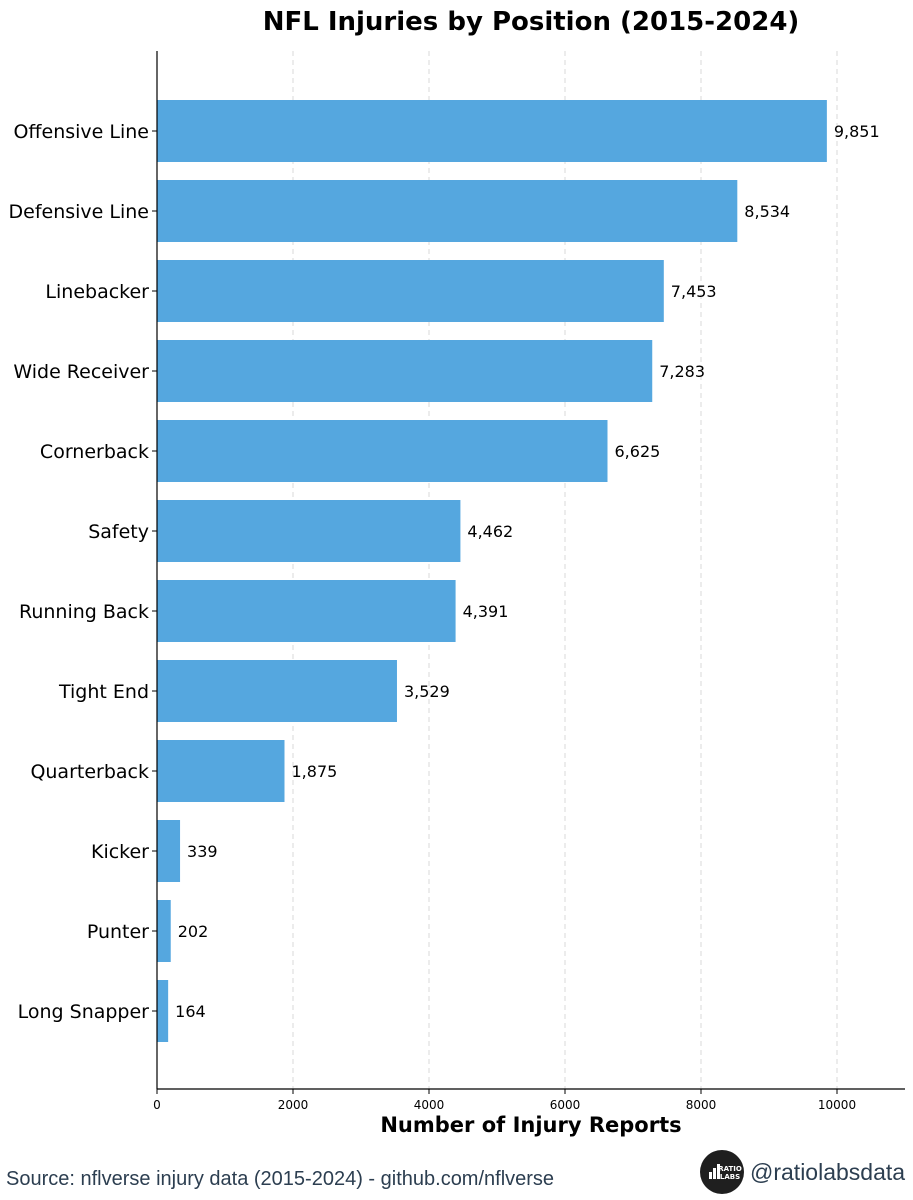 The height and width of the screenshot is (1200, 913). What do you see at coordinates (84, 1012) in the screenshot?
I see `category-label: Long Snapper` at bounding box center [84, 1012].